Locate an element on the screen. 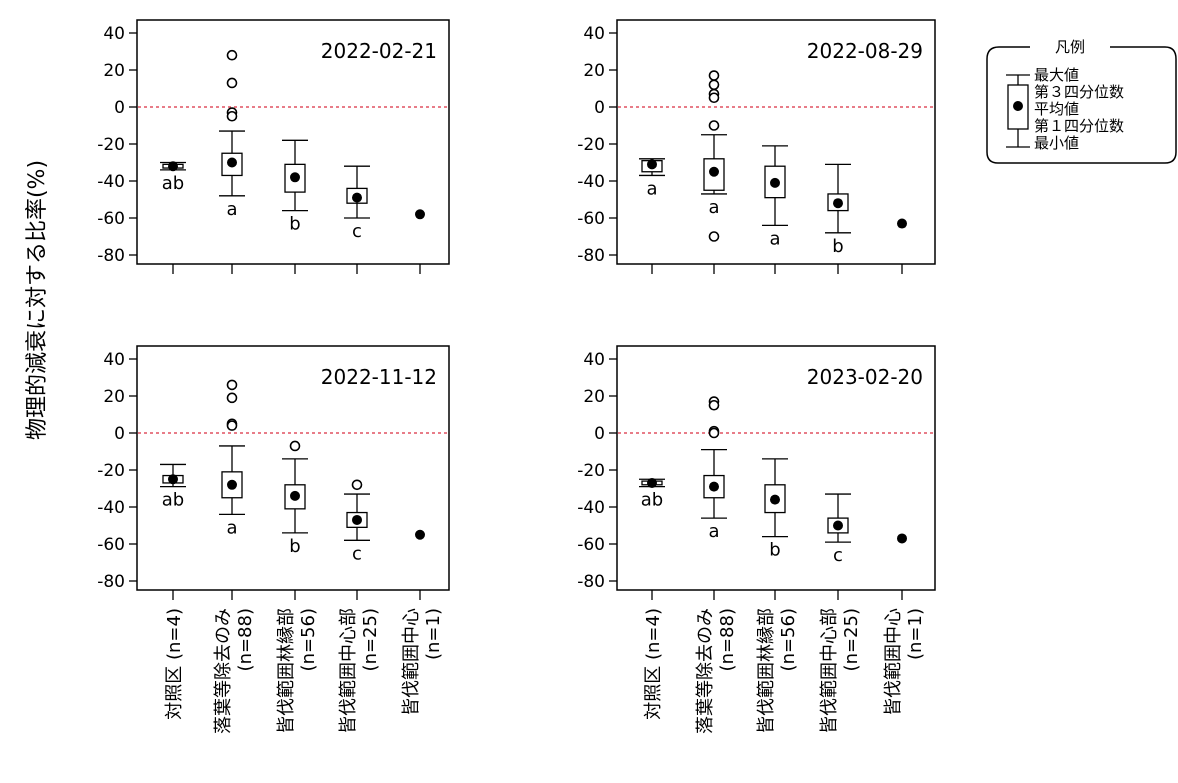 This screenshot has height=783, width=1178. y-axis-label: 物理的減衰に対する比率(%) is located at coordinates (37, 300).